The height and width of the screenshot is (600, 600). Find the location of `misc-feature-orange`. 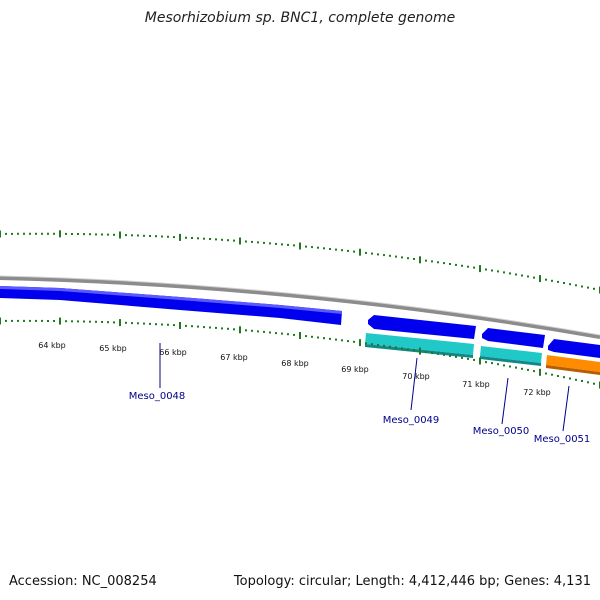

misc-feature-orange is located at coordinates (573, 363).